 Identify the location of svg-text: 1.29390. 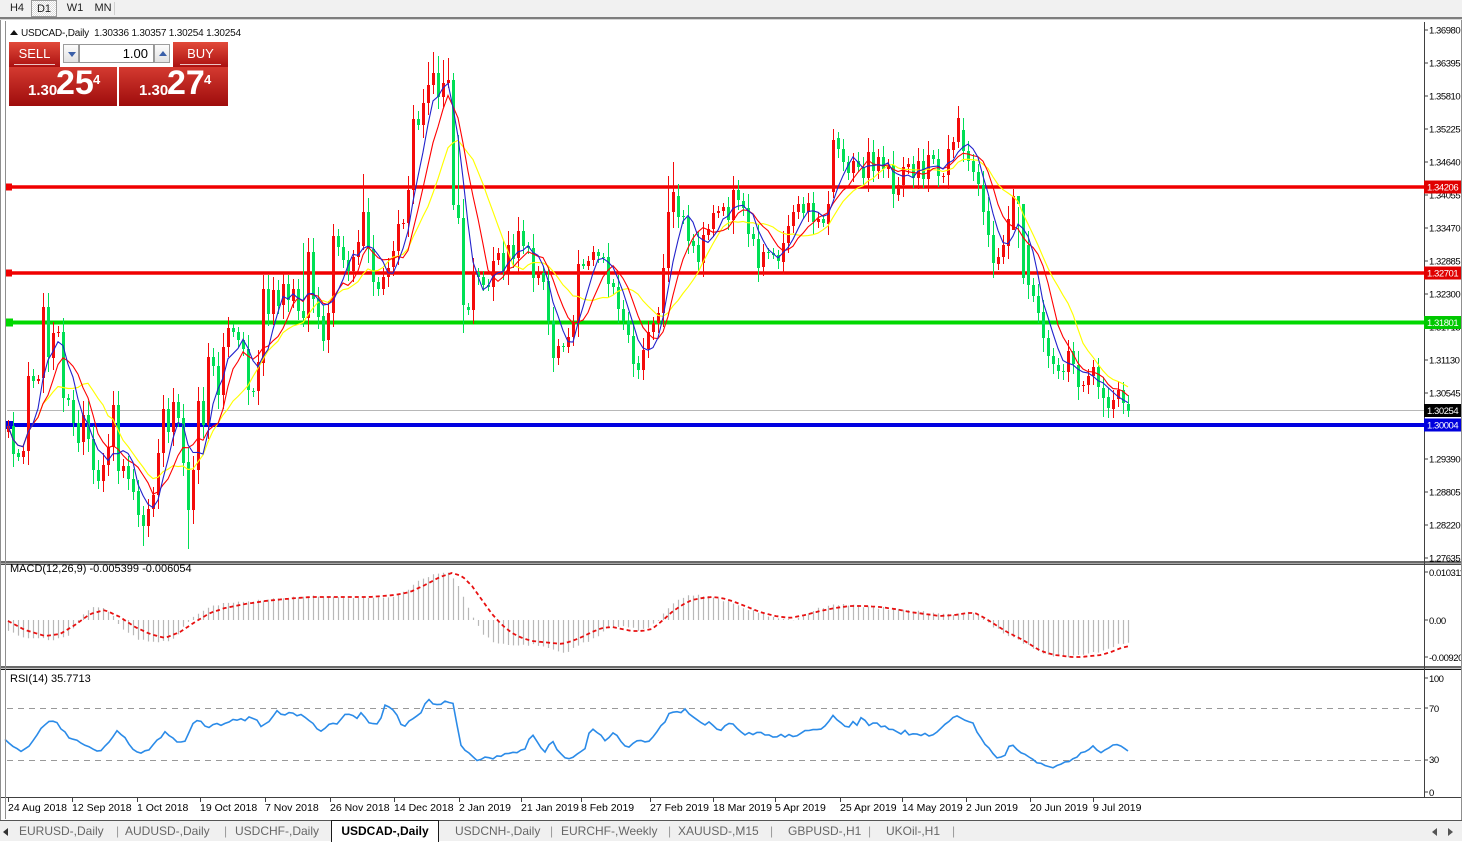
(1444, 460).